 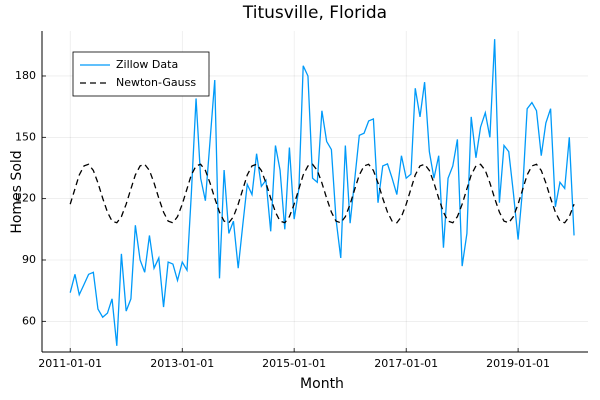 I want to click on chart-title: Titusville, Florida, so click(x=314, y=13).